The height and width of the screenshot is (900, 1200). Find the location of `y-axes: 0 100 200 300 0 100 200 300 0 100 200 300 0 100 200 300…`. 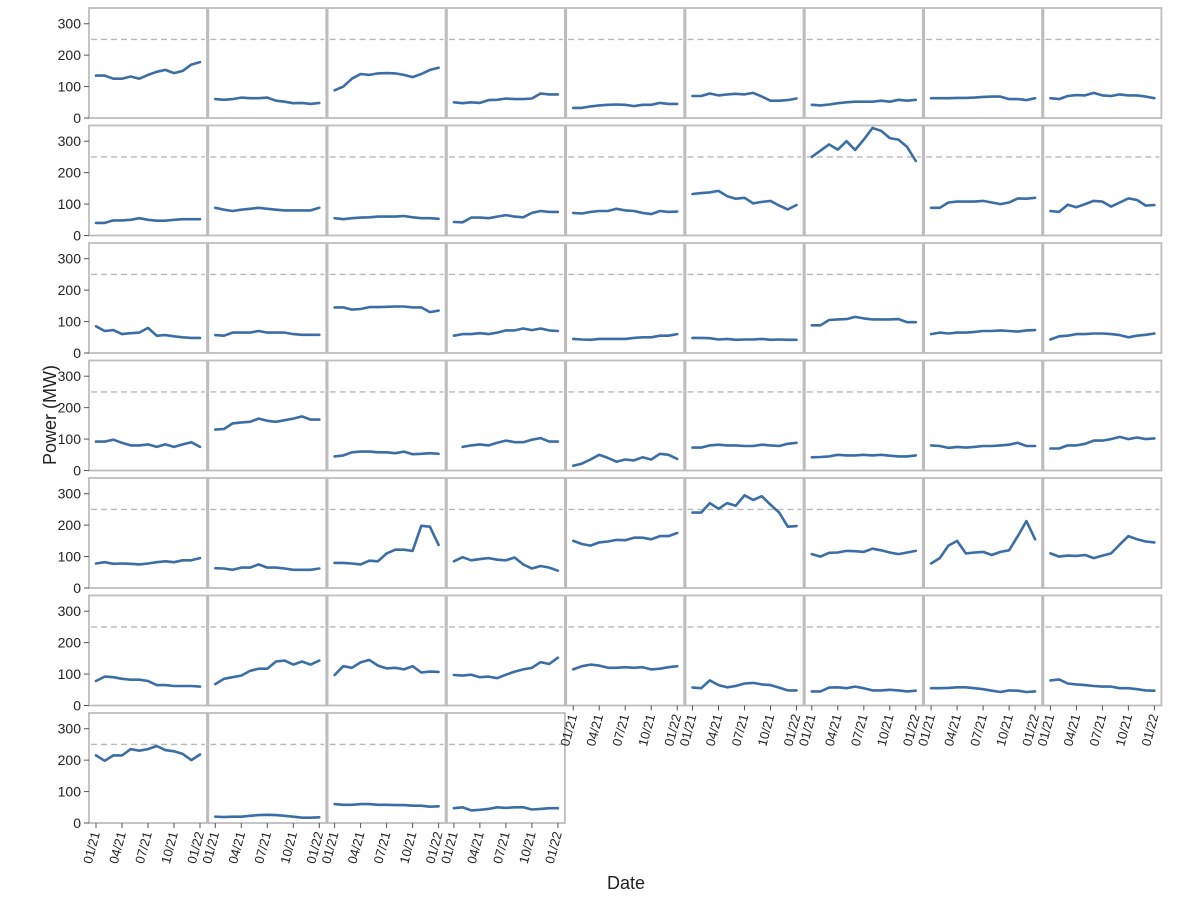

y-axes: 0 100 200 300 0 100 200 300 0 100 200 300 0 100 200 300… is located at coordinates (73, 423).